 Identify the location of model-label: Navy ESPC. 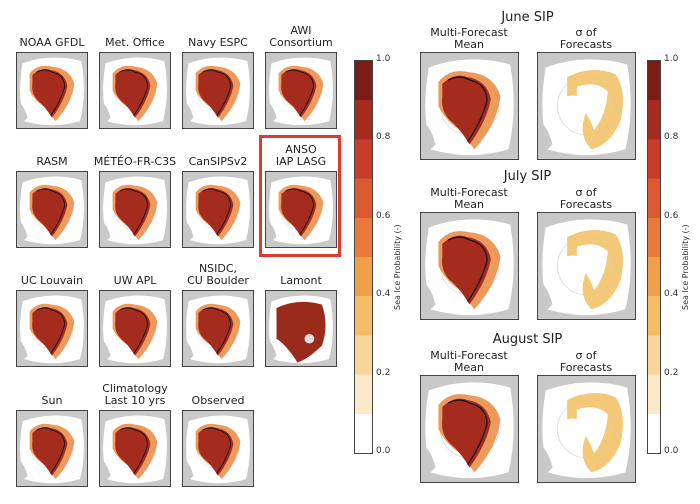
(218, 42).